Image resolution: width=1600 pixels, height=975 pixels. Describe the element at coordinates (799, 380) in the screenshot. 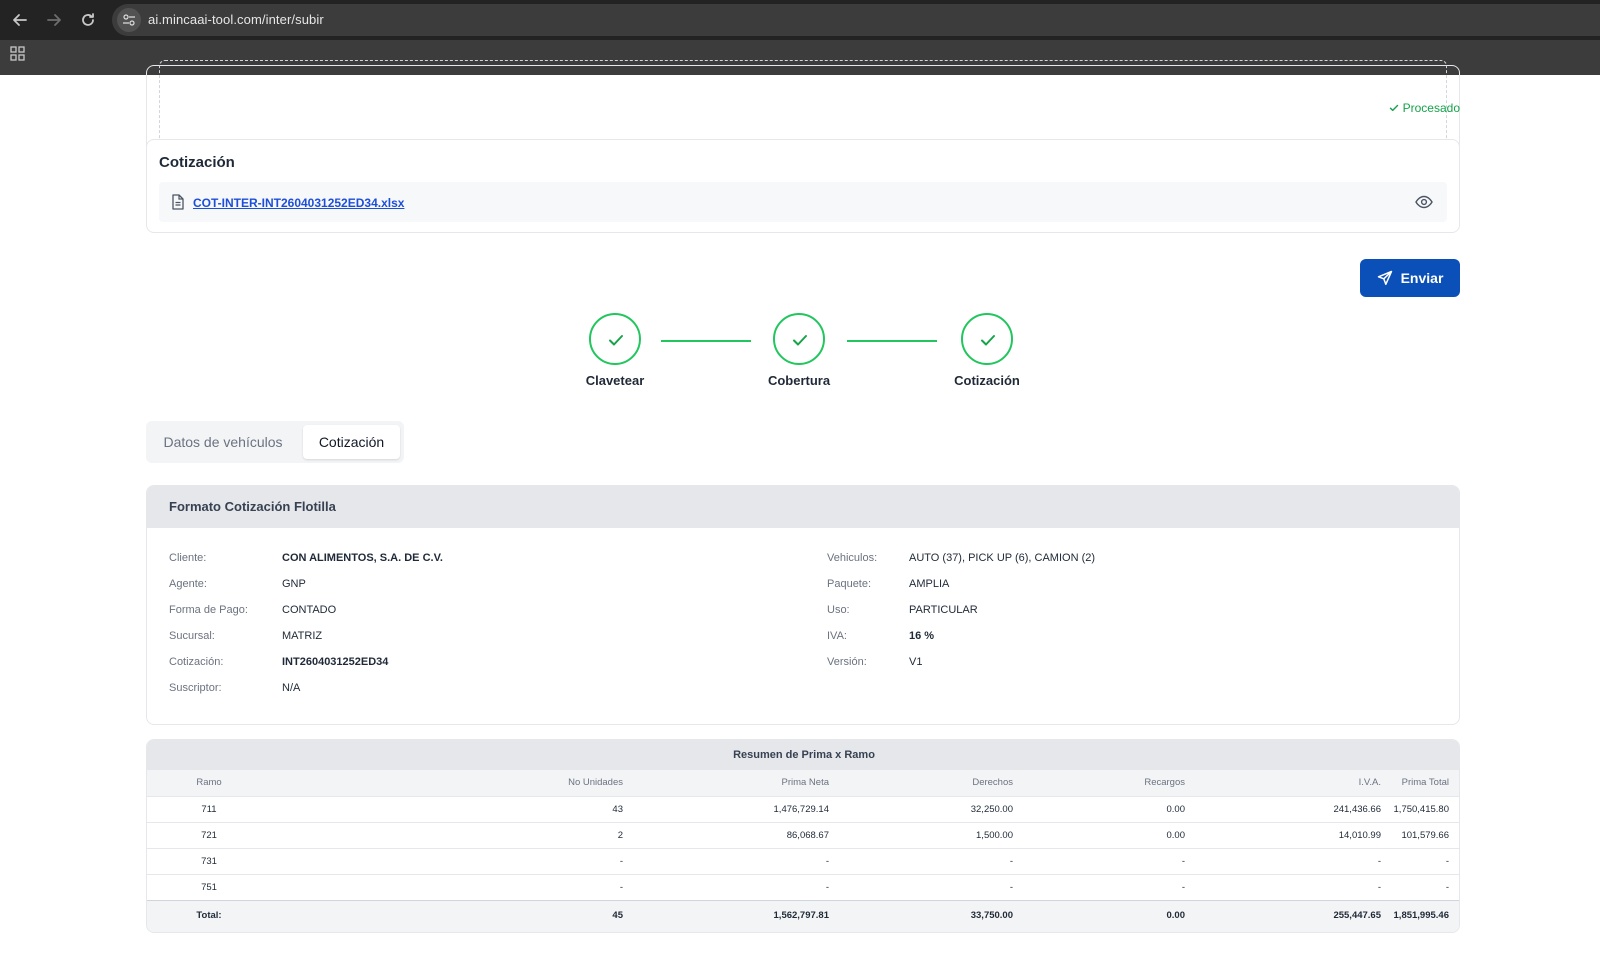

I see `step-label: Cobertura` at that location.